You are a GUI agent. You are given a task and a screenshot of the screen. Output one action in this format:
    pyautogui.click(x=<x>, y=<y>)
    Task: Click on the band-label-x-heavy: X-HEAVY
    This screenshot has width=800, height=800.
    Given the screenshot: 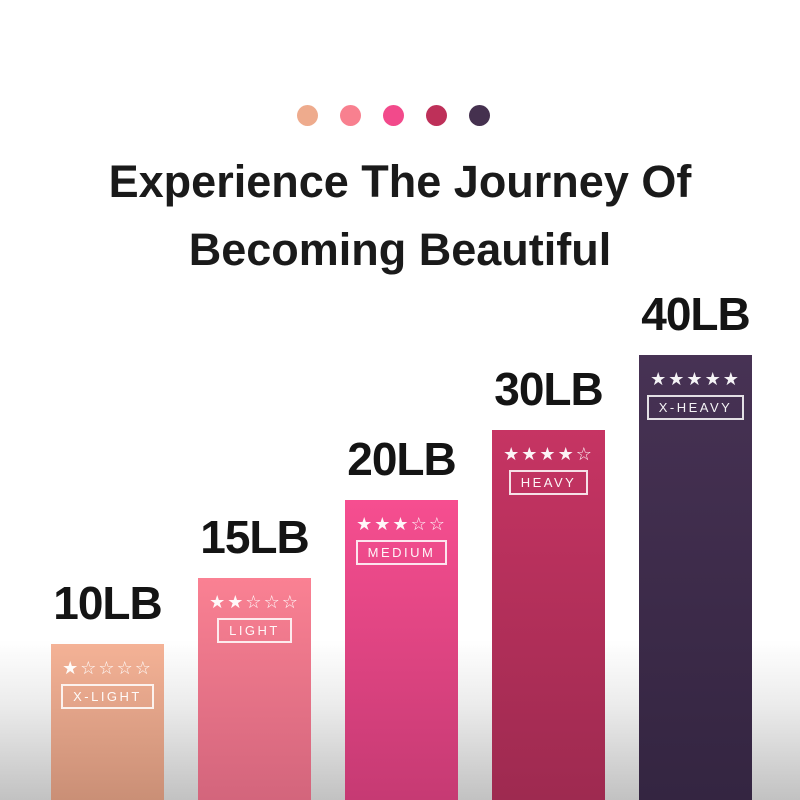 What is the action you would take?
    pyautogui.click(x=695, y=407)
    